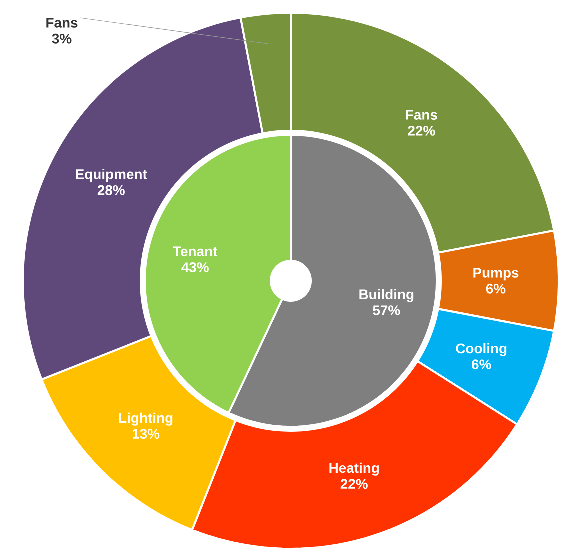 This screenshot has height=553, width=564. Describe the element at coordinates (62, 39) in the screenshot. I see `data-label: 3%` at that location.